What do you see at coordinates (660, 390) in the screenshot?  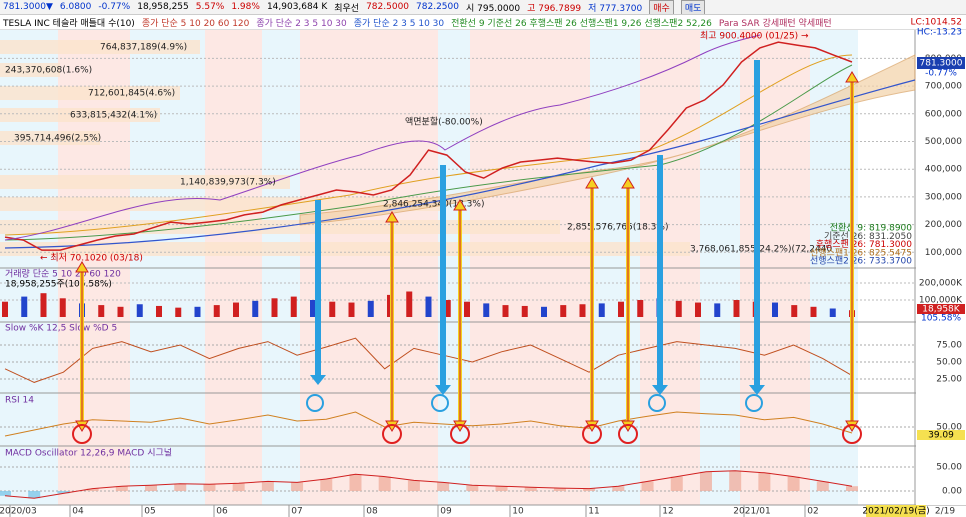 I see `blue-arrowhead` at bounding box center [660, 390].